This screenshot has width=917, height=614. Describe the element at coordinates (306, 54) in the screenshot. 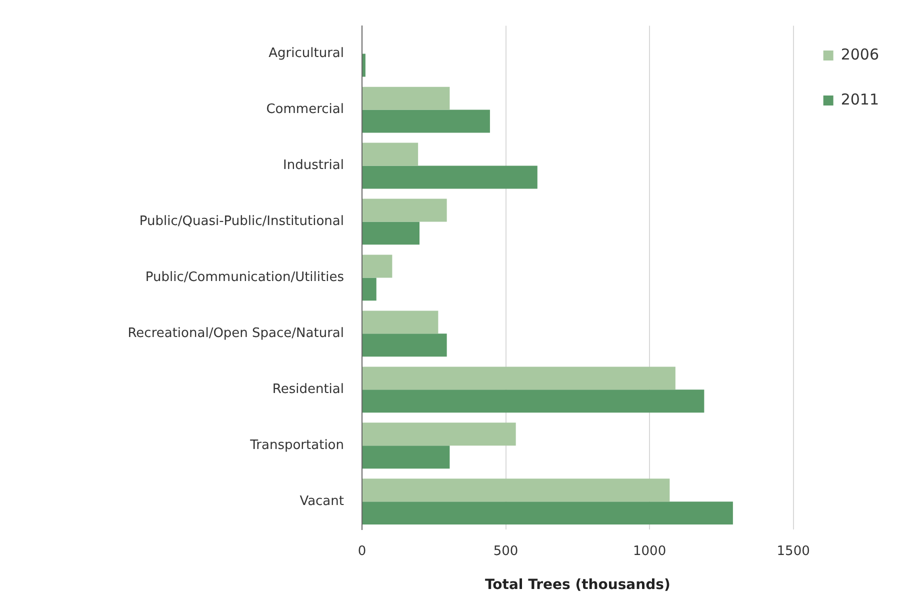

I see `y-tick-label: Agricultural` at that location.